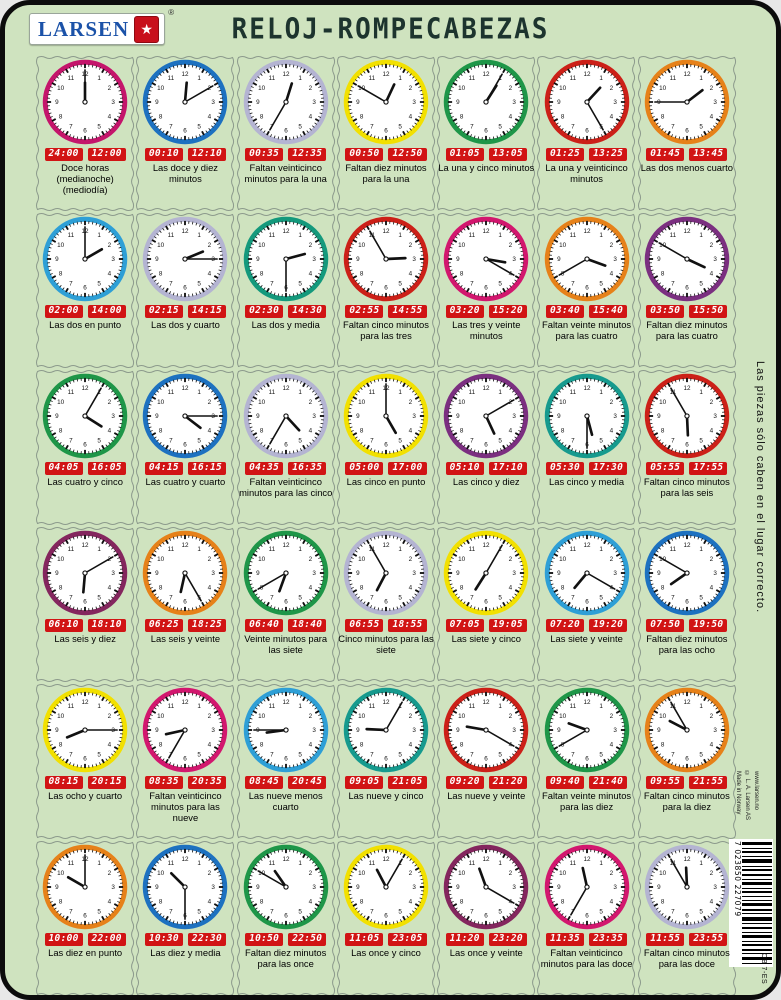  I want to click on digital-time-badges: 00:50 12:50, so click(386, 155).